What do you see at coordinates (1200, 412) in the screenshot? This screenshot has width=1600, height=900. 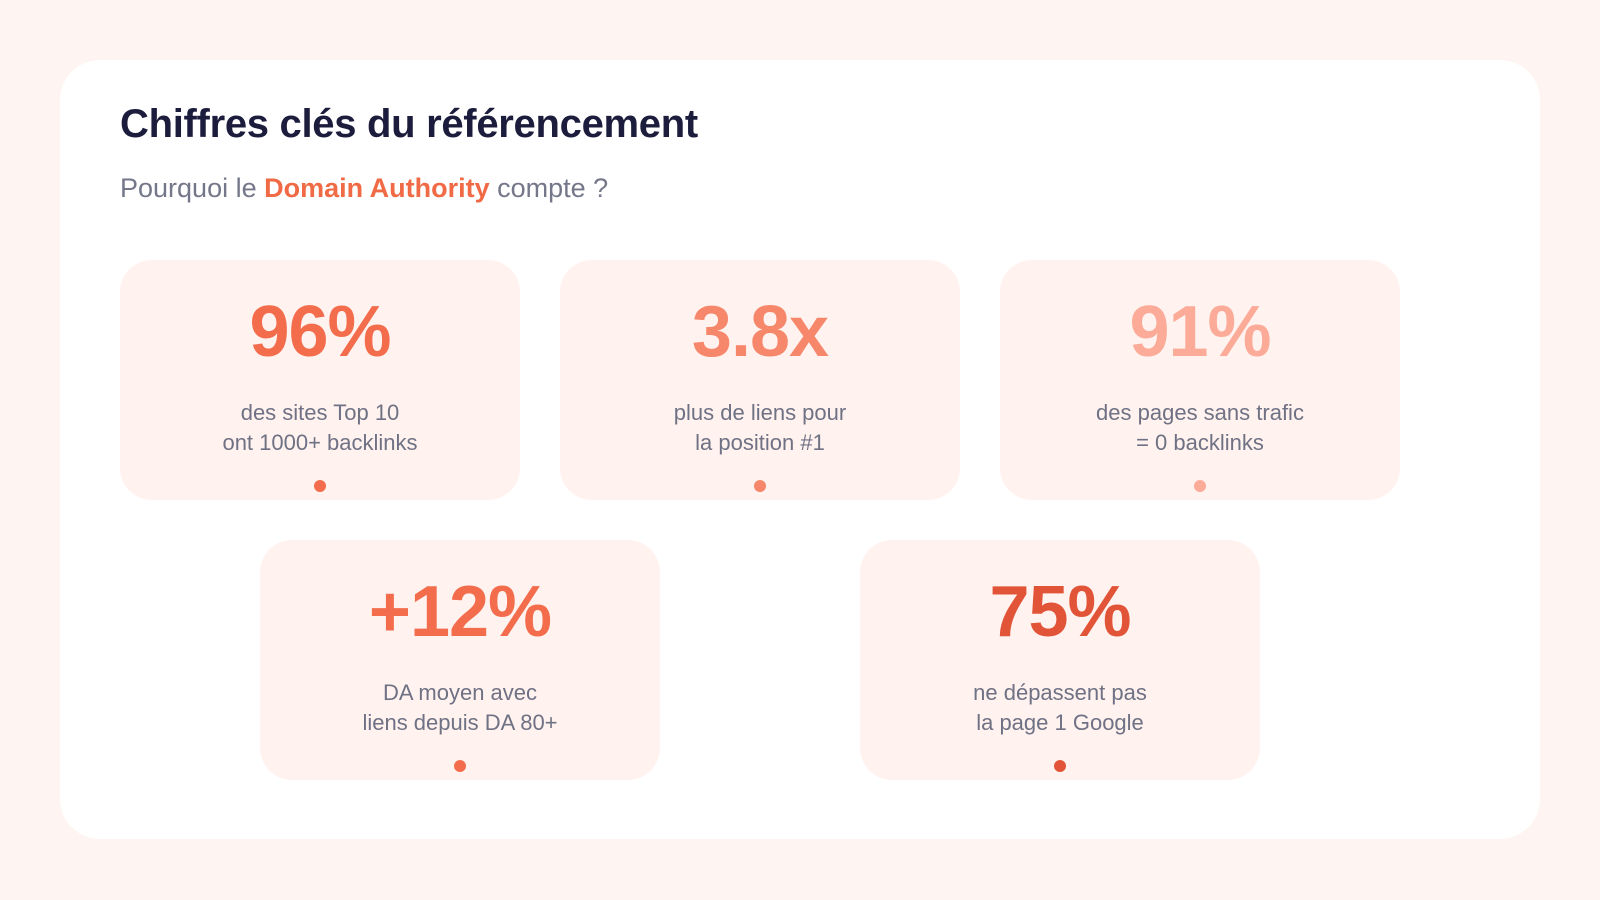 I see `stat-description-line: des pages sans trafic` at bounding box center [1200, 412].